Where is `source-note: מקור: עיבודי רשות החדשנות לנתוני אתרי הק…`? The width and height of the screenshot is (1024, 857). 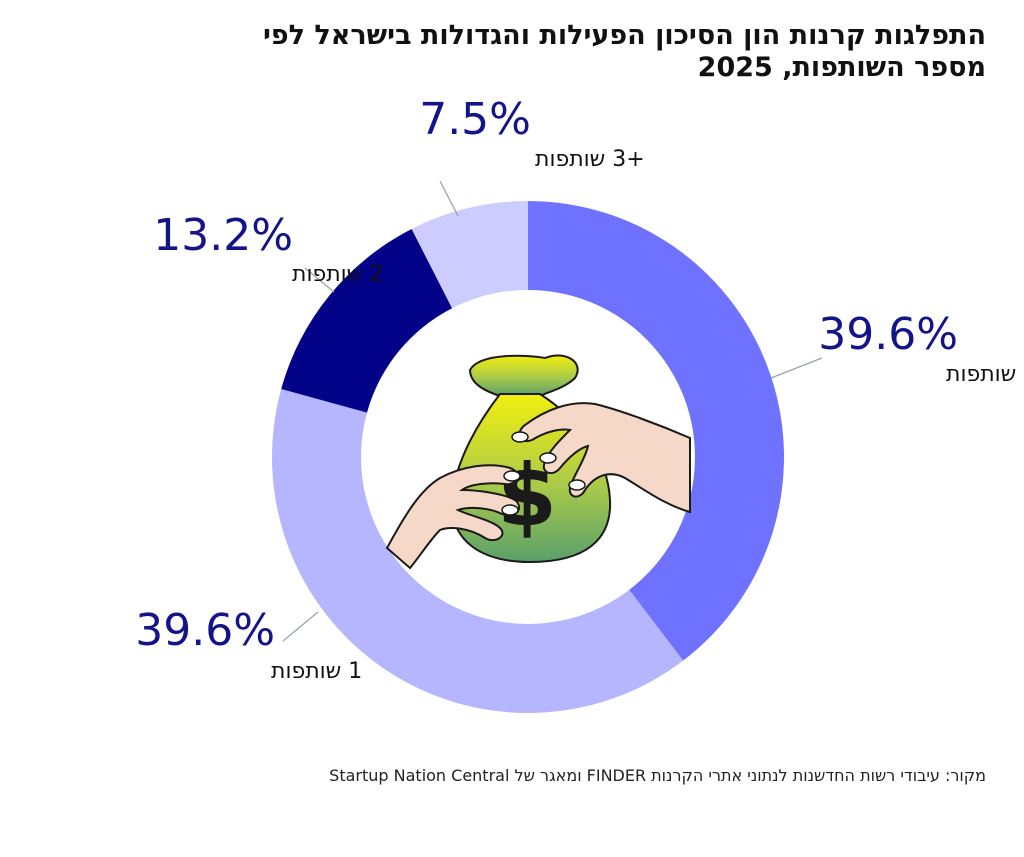 source-note: מקור: עיבודי רשות החדשנות לנתוני אתרי הק… is located at coordinates (657, 775).